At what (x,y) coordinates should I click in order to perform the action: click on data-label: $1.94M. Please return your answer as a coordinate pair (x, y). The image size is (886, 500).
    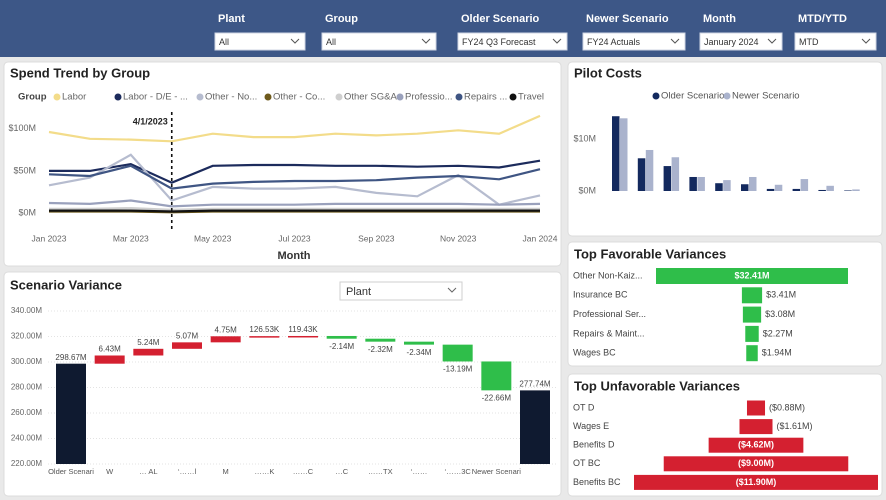
    Looking at the image, I should click on (777, 353).